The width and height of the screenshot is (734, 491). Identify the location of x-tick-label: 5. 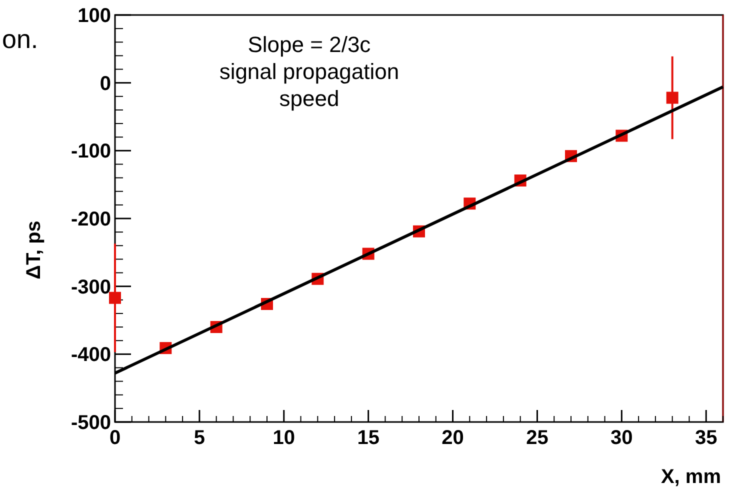
(200, 438).